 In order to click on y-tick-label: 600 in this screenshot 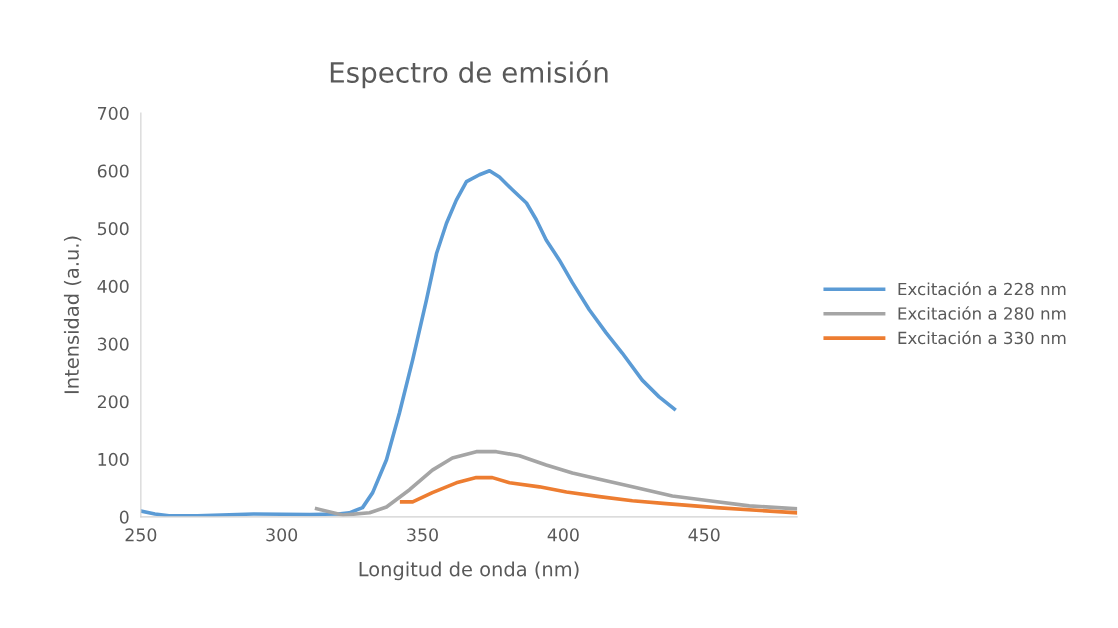, I will do `click(113, 171)`.